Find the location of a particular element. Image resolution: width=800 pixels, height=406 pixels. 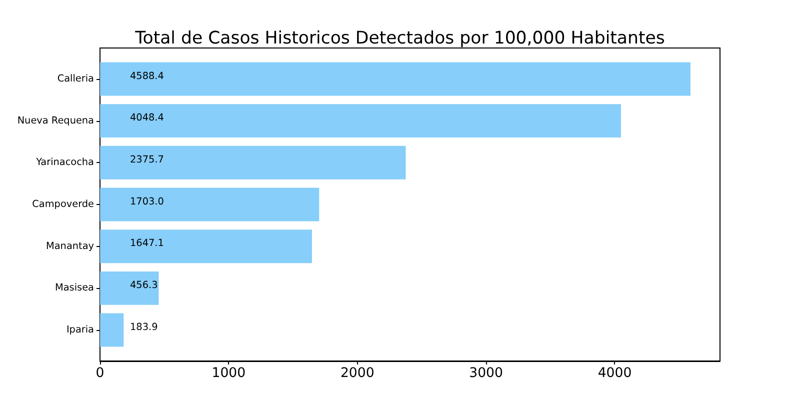

y-tick-label: Calleria is located at coordinates (75, 78).